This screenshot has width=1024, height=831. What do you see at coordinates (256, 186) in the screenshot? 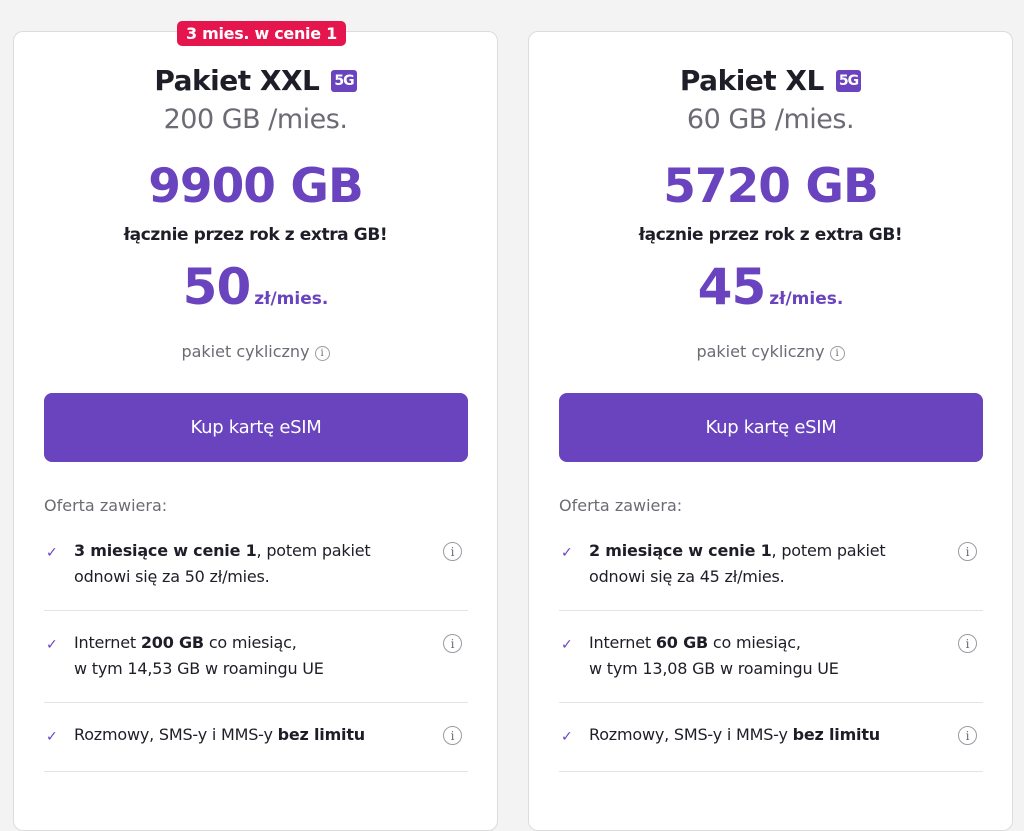
I see `plan-total-data: 9900 GB` at bounding box center [256, 186].